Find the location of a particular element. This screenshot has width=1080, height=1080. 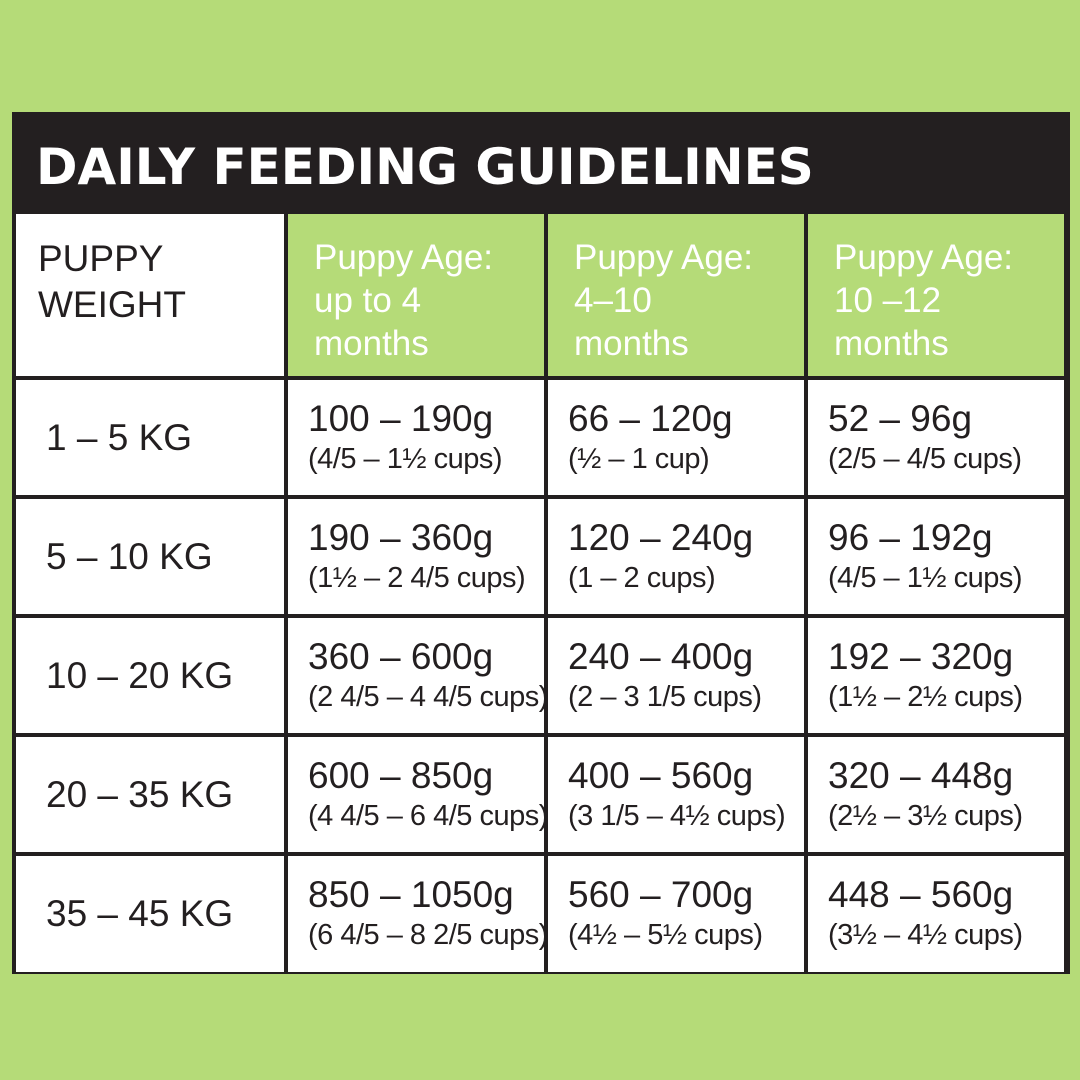

page-title: DAILY FEEDING GUIDELINES is located at coordinates (425, 167).